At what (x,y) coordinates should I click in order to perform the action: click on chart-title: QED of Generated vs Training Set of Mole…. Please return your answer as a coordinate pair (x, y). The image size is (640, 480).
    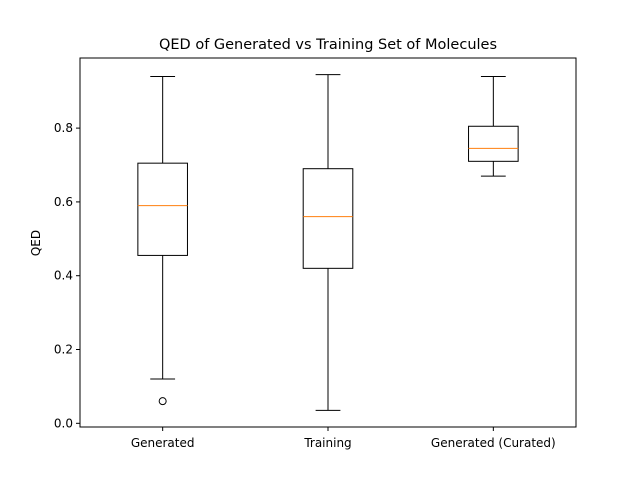
    Looking at the image, I should click on (328, 45).